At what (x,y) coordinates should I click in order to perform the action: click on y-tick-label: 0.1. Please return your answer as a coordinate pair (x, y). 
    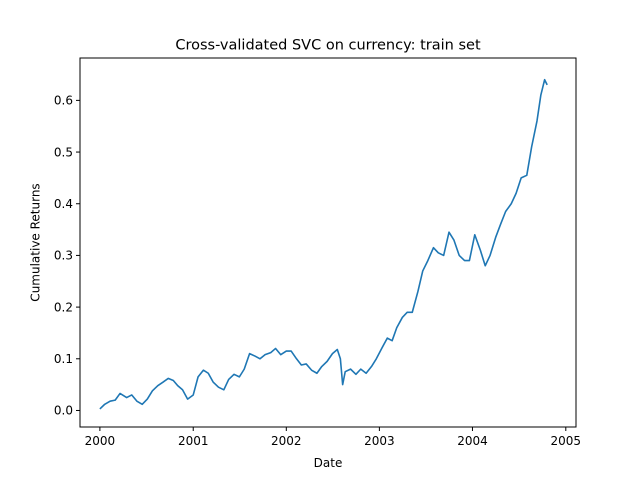
    Looking at the image, I should click on (63, 359).